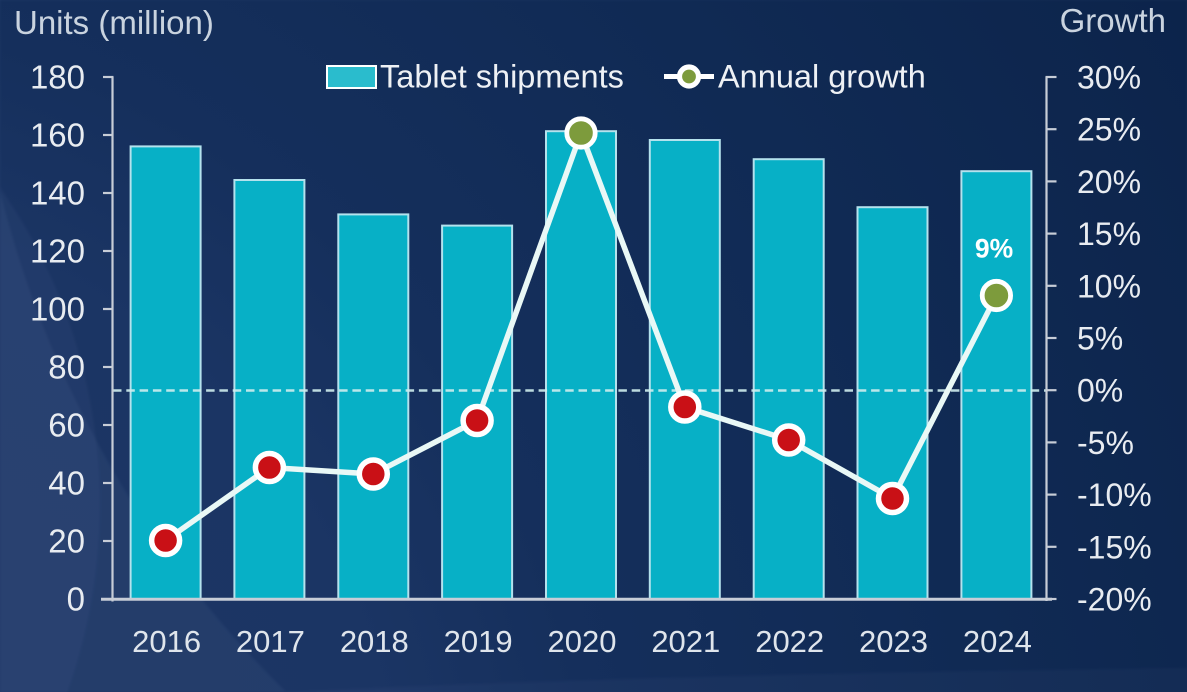 The image size is (1187, 692). I want to click on svg-text: 140, so click(57, 193).